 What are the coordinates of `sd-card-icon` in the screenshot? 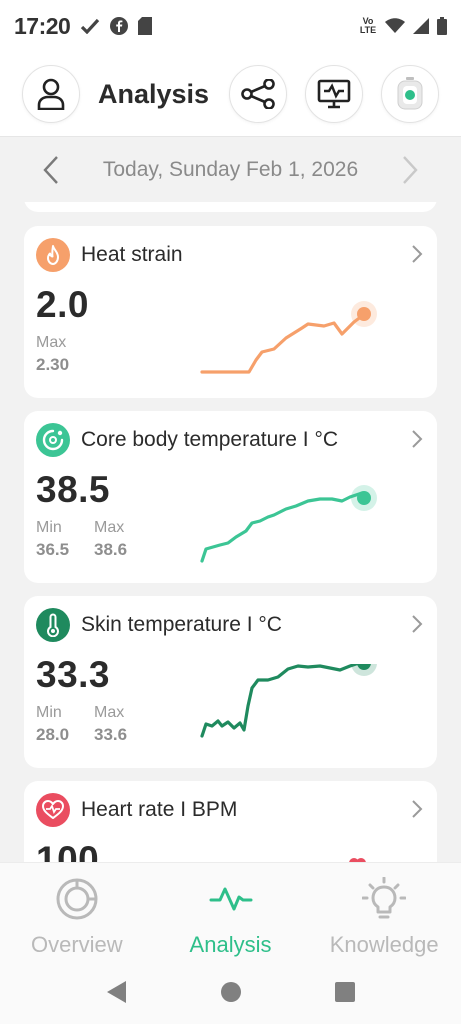 It's located at (145, 26).